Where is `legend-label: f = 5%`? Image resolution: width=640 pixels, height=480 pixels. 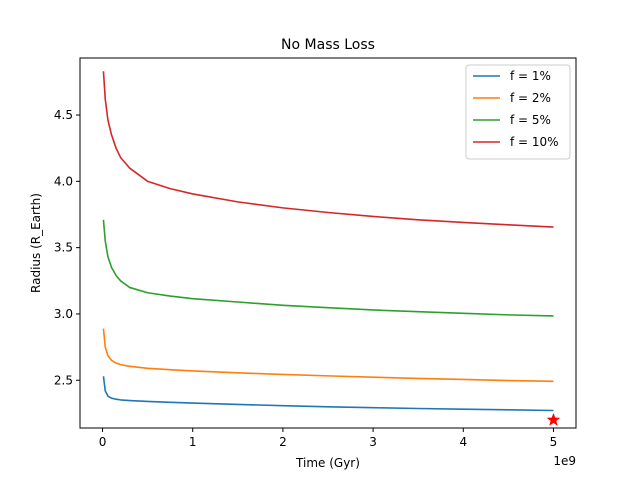
legend-label: f = 5% is located at coordinates (530, 120).